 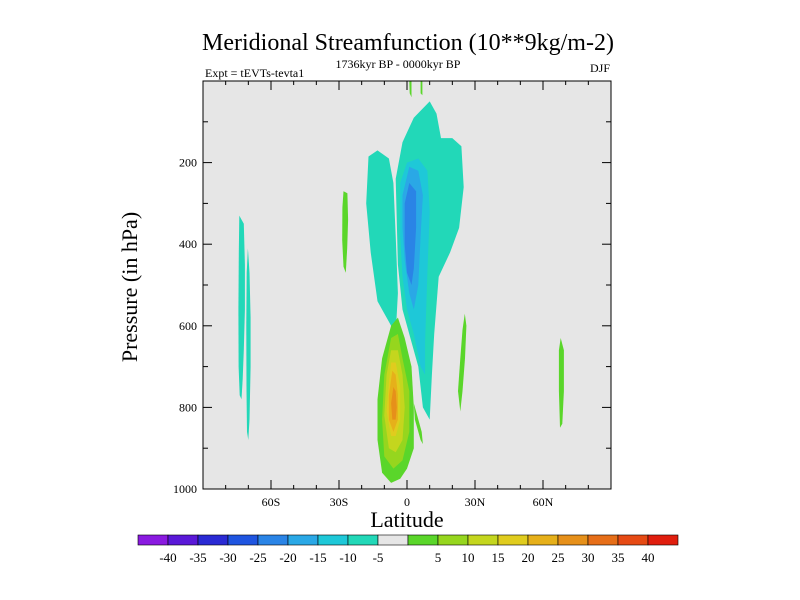 I want to click on colorbar-label: -25, so click(x=257, y=557).